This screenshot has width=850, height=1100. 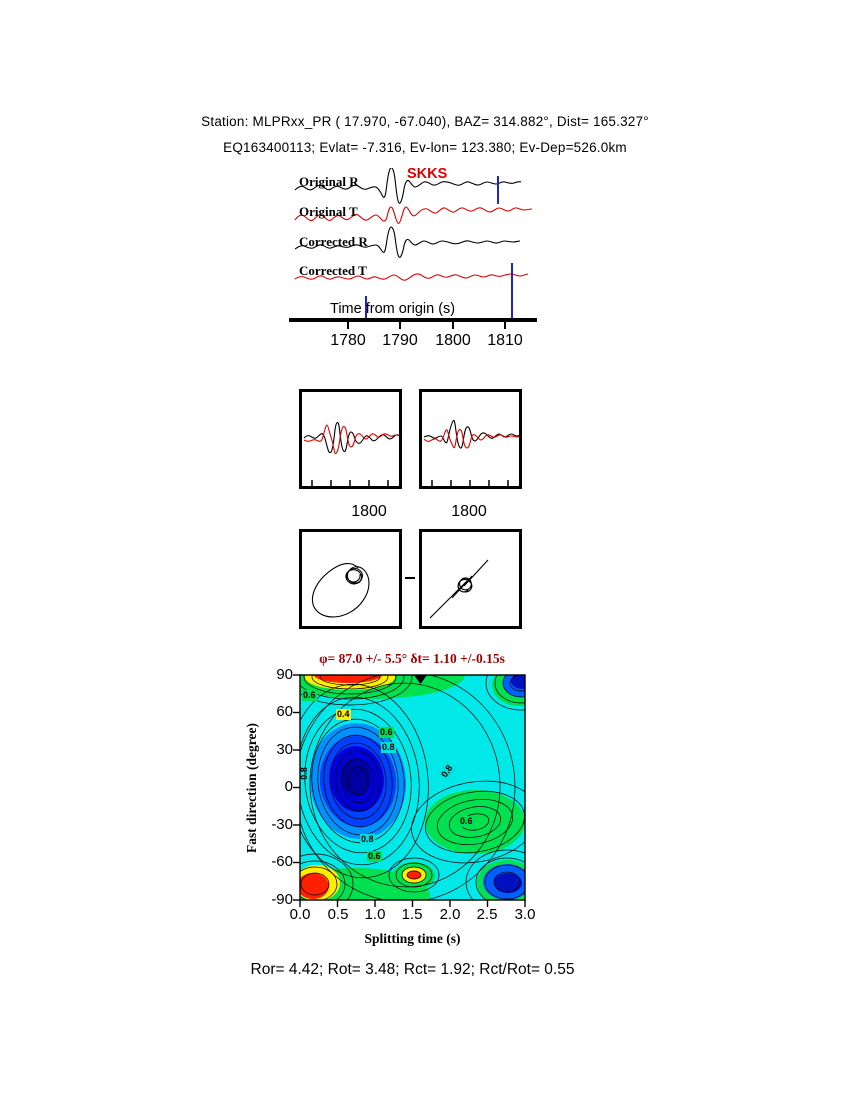 I want to click on time-tick-1790: 1790, so click(x=400, y=340).